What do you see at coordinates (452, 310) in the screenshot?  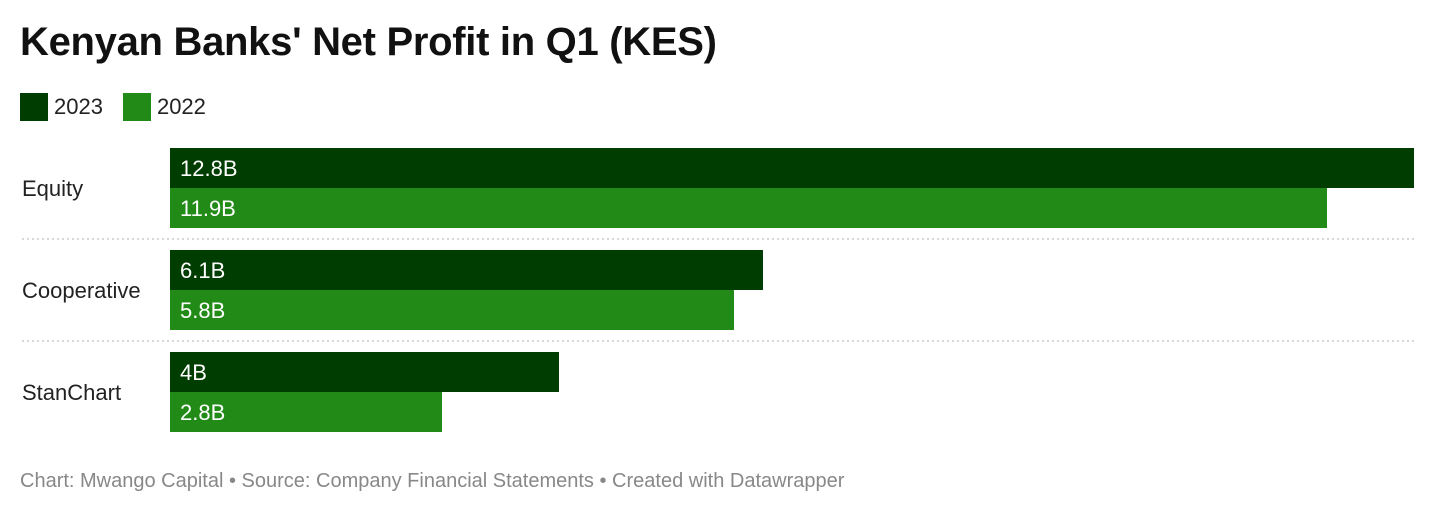 I see `bar-cooperative-2022` at bounding box center [452, 310].